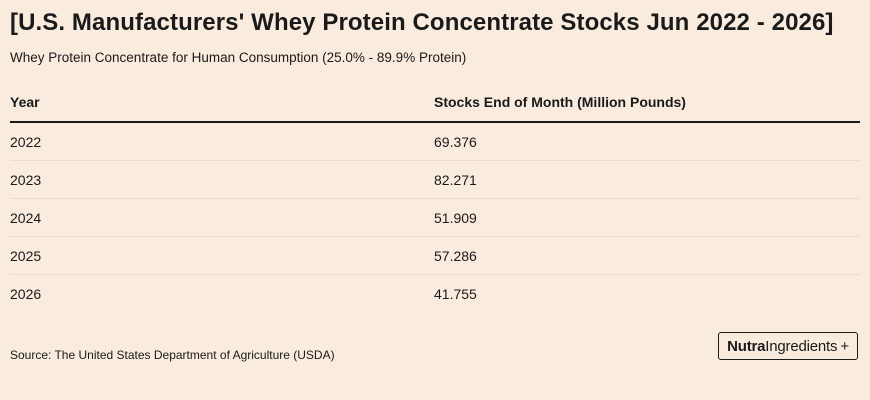  I want to click on cell-stocks: 41.755, so click(455, 294).